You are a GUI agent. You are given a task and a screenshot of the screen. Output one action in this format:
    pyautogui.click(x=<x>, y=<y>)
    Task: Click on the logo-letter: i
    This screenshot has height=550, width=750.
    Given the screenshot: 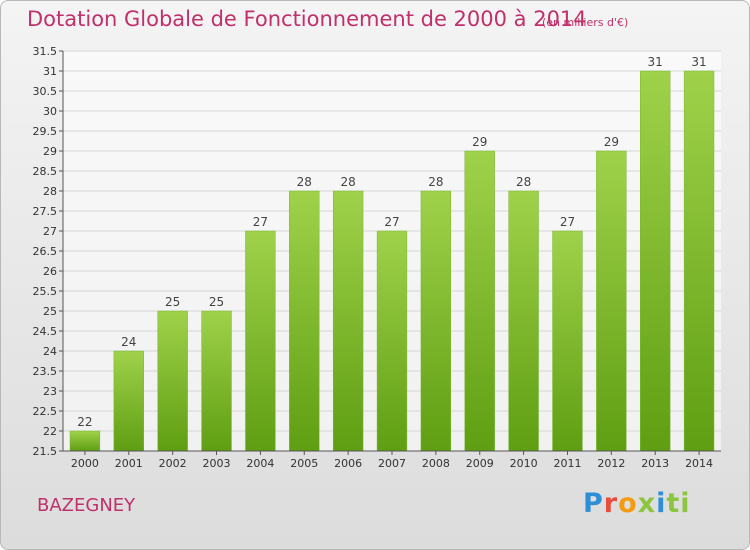 What is the action you would take?
    pyautogui.click(x=661, y=503)
    